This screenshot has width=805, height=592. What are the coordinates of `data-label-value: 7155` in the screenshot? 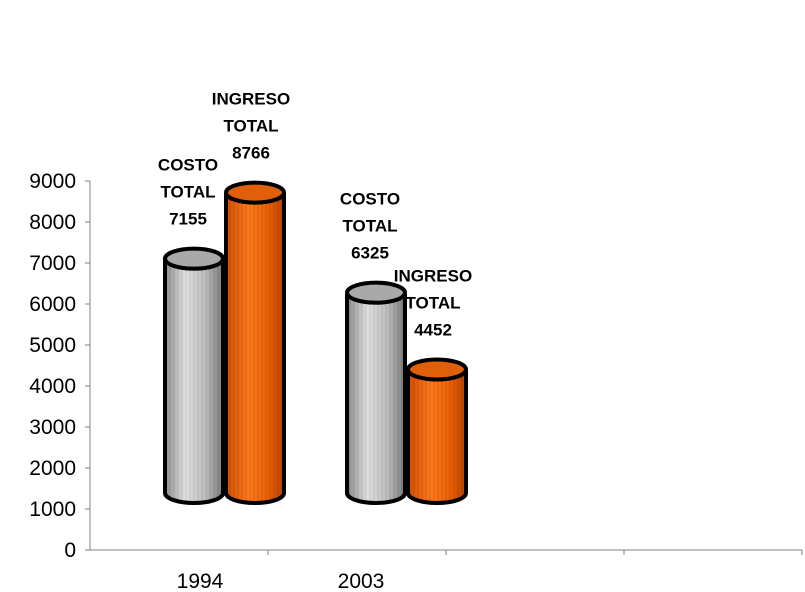 It's located at (188, 219).